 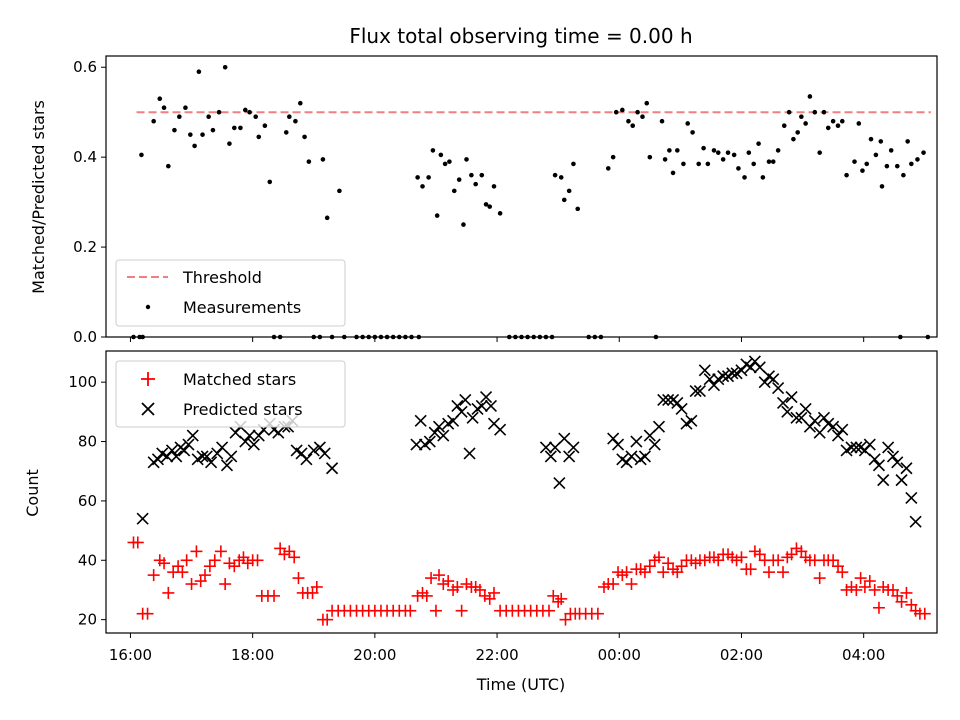 What do you see at coordinates (85, 247) in the screenshot?
I see `top-y-tick-label: 0.2` at bounding box center [85, 247].